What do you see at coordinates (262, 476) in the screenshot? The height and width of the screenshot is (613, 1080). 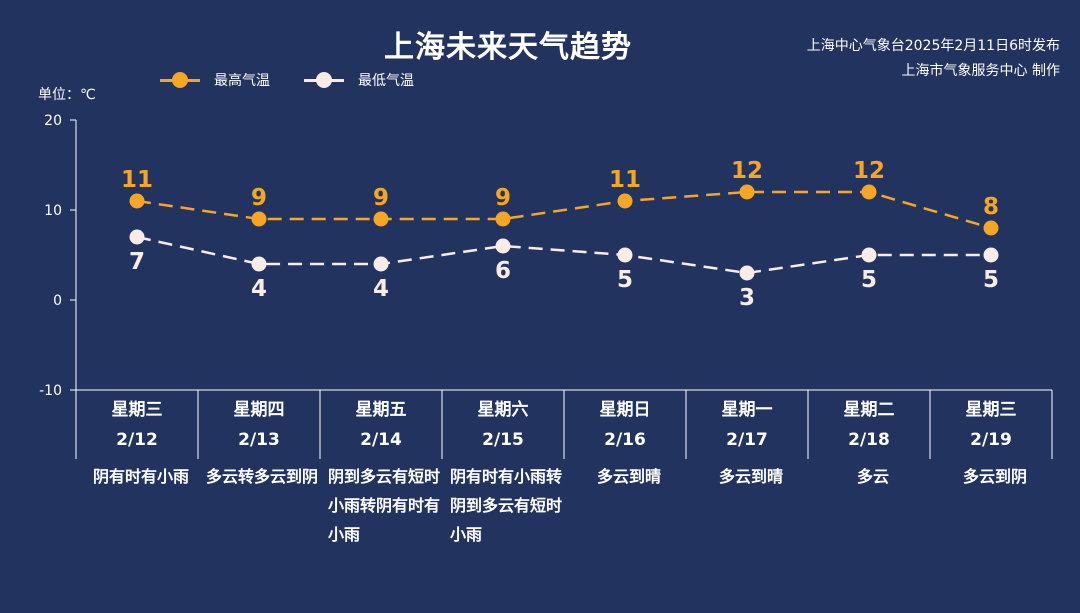 I see `weather-description: 多云转多云到阴` at bounding box center [262, 476].